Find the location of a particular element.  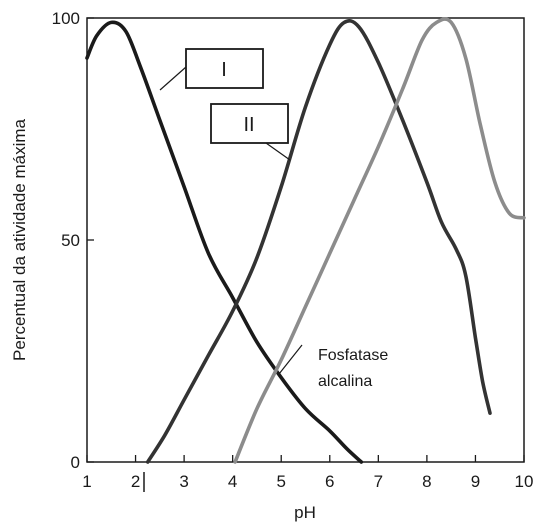

leader-line-fosfatase is located at coordinates (290, 359).